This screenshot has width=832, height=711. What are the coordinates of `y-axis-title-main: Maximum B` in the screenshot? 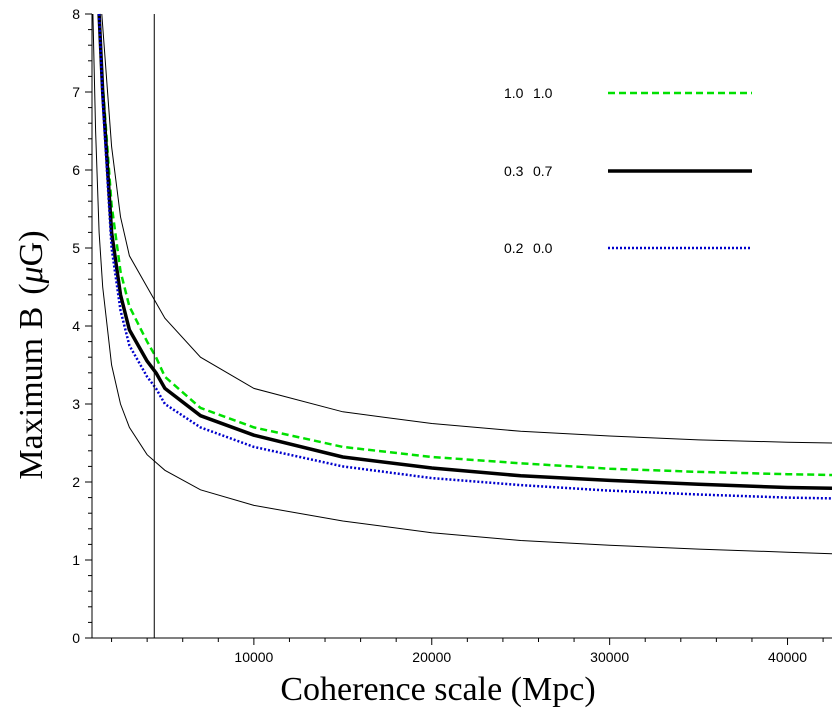 It's located at (31, 393).